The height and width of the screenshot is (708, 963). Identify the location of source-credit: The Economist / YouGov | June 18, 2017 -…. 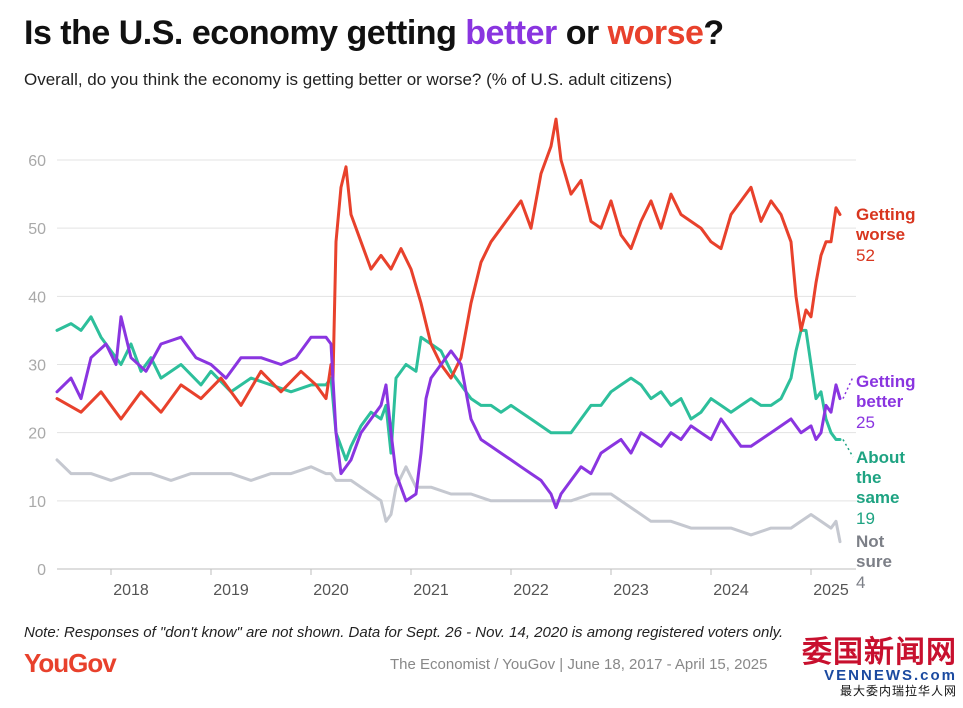
(579, 664).